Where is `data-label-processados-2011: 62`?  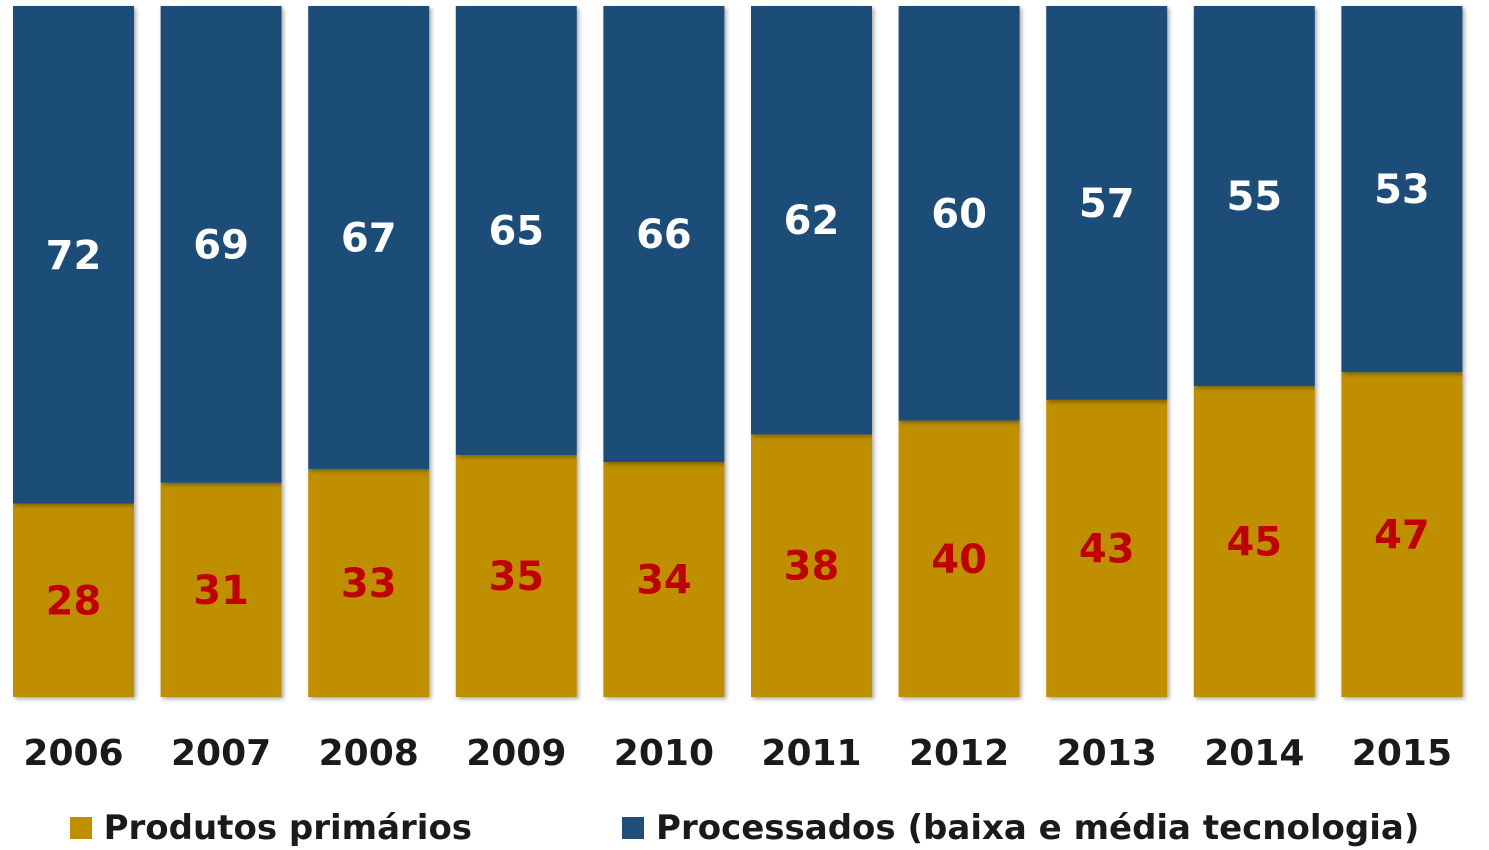
data-label-processados-2011: 62 is located at coordinates (812, 221).